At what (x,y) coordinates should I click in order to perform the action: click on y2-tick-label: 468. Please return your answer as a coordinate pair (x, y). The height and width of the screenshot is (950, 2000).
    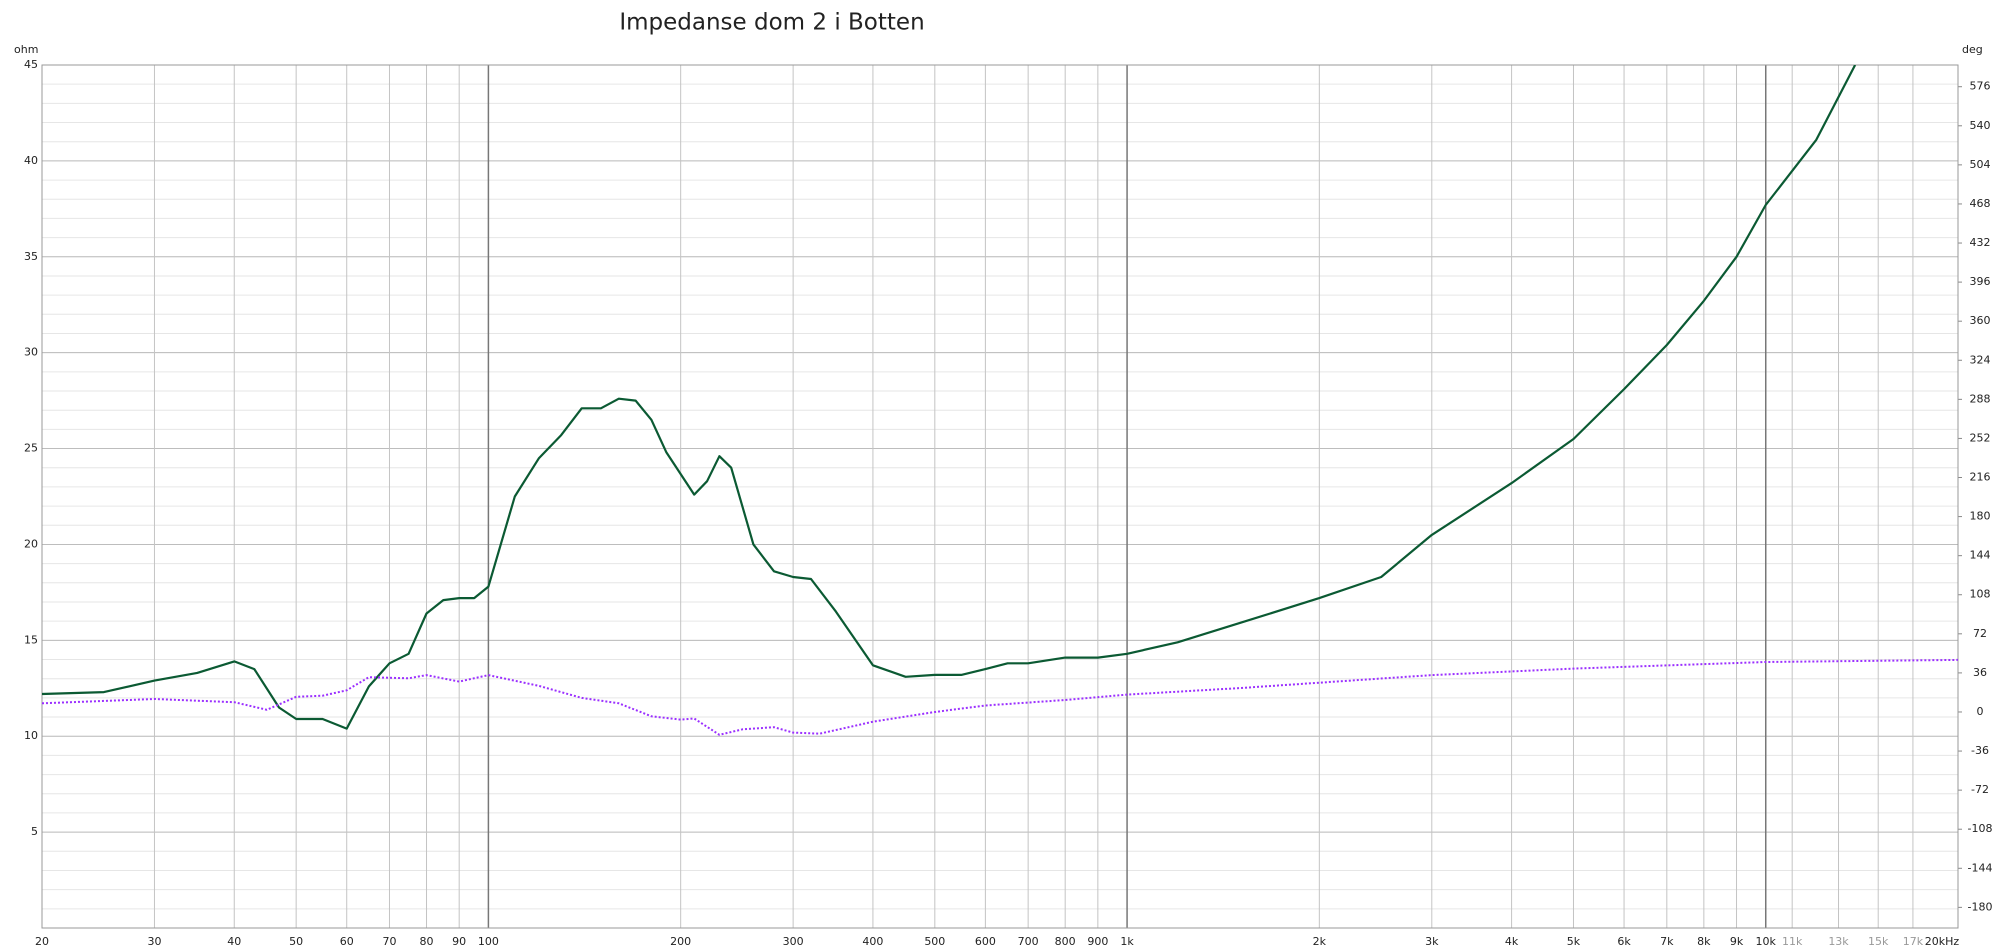
    Looking at the image, I should click on (1980, 203).